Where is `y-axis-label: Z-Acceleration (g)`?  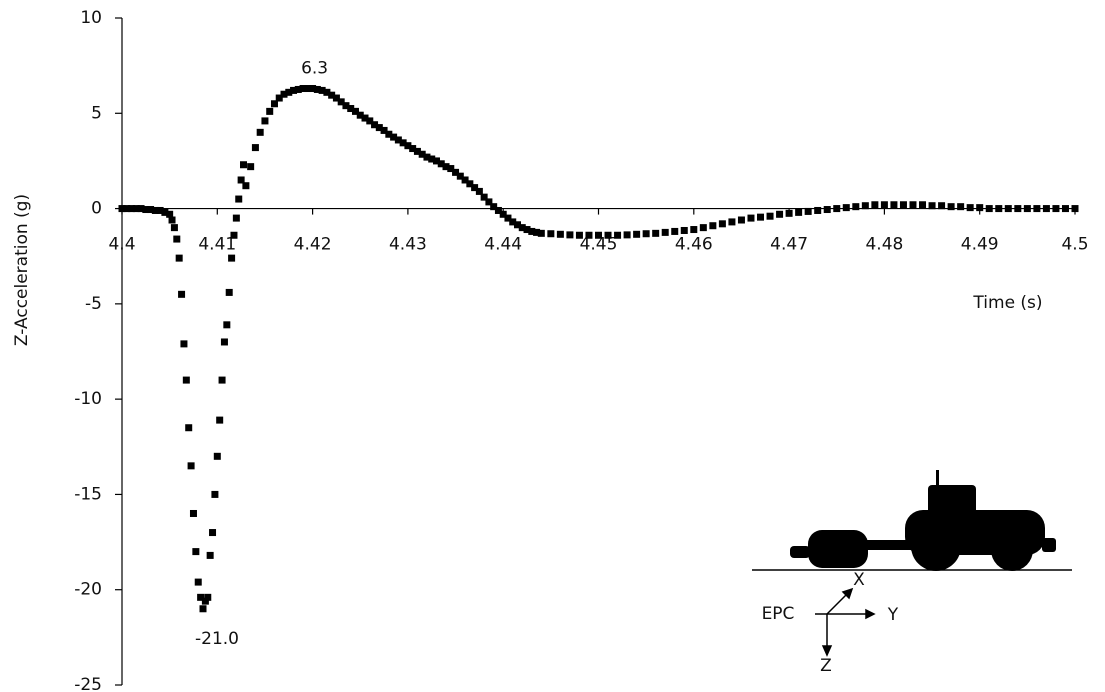 y-axis-label: Z-Acceleration (g) is located at coordinates (22, 270).